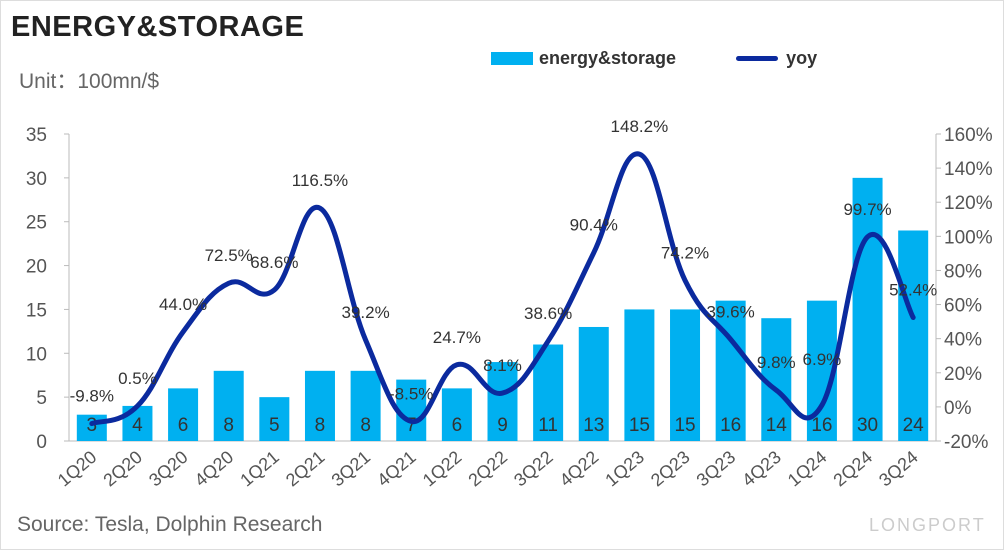 The image size is (1004, 550). What do you see at coordinates (548, 313) in the screenshot?
I see `yoy-data-label: 38.6%` at bounding box center [548, 313].